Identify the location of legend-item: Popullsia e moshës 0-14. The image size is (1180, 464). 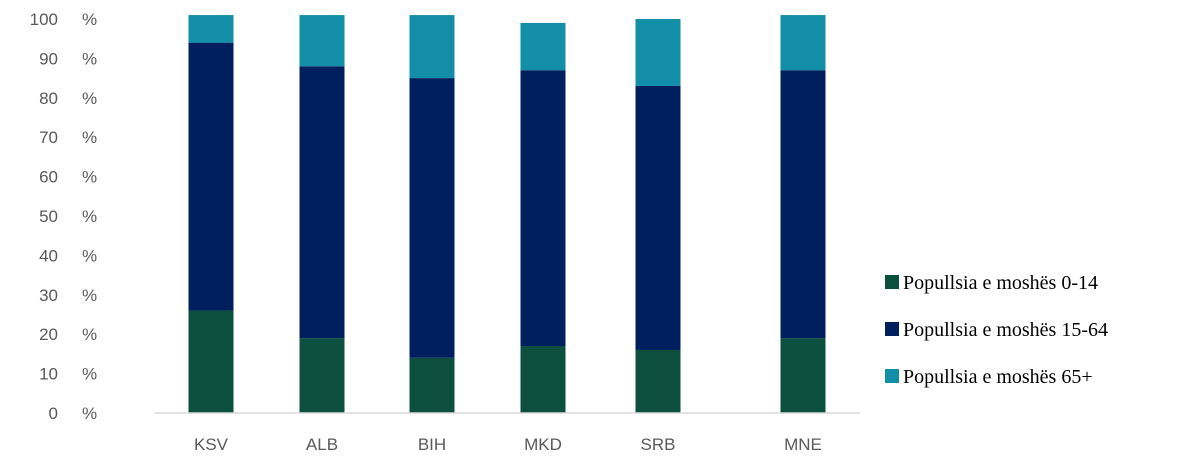
(991, 283).